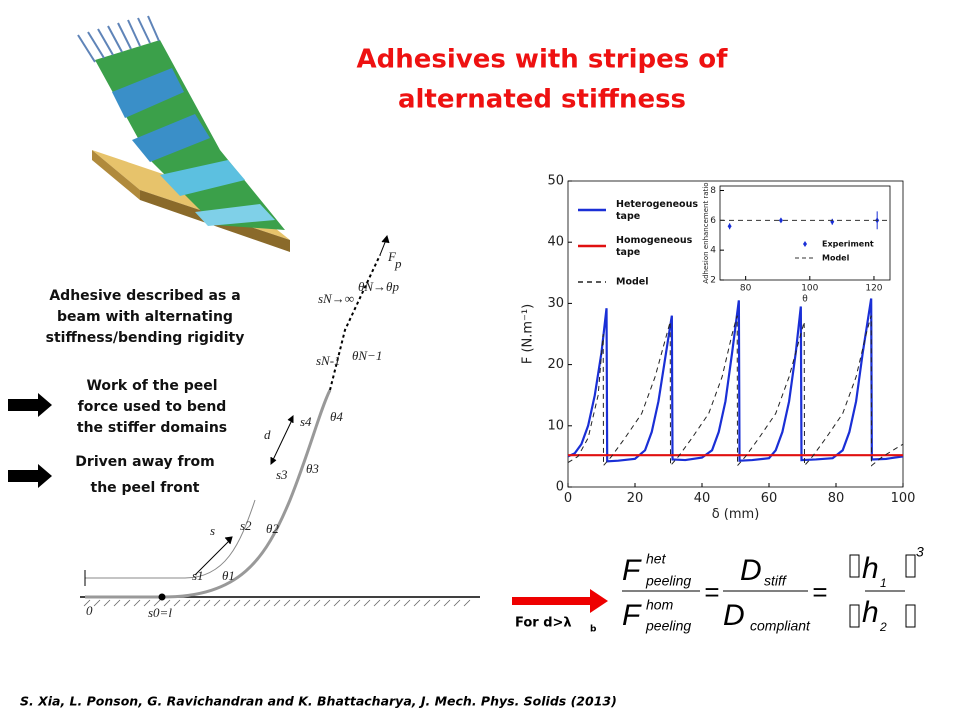 This screenshot has height=720, width=960. I want to click on equation-term: hom, so click(660, 605).